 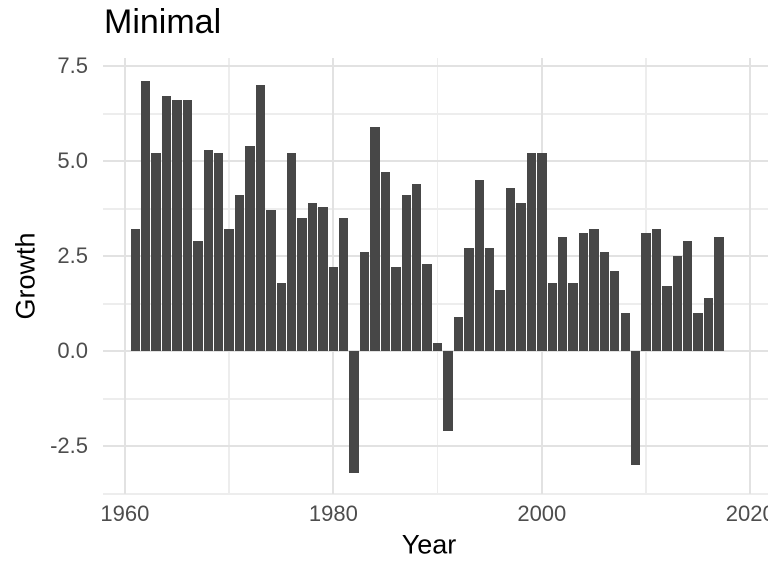 I want to click on bar-1980, so click(x=333, y=309).